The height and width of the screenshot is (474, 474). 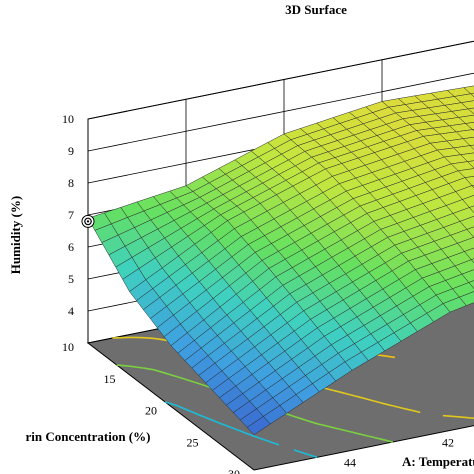 What do you see at coordinates (193, 442) in the screenshot?
I see `y-tick-label: 25` at bounding box center [193, 442].